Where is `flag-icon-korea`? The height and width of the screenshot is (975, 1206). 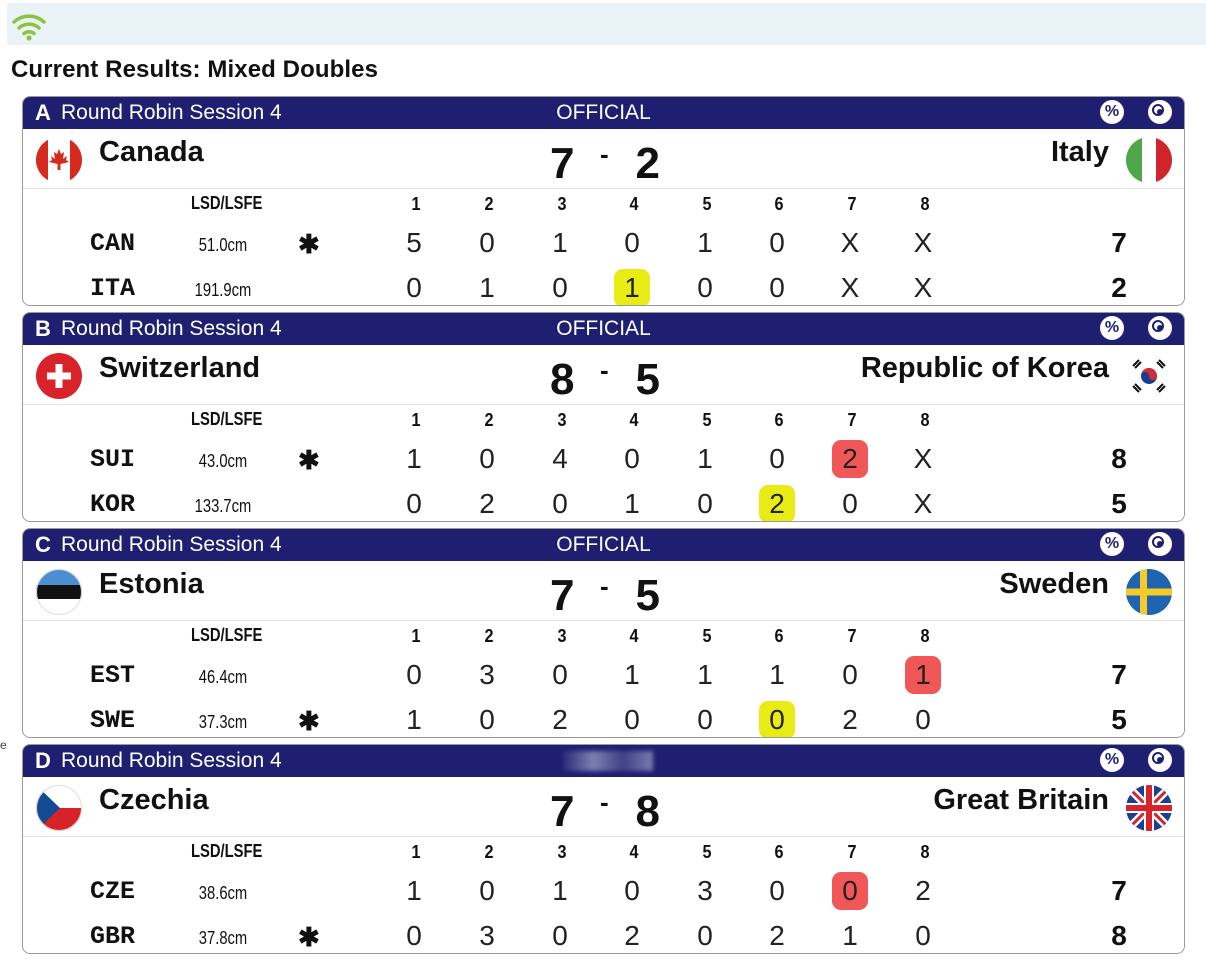
flag-icon-korea is located at coordinates (1149, 378).